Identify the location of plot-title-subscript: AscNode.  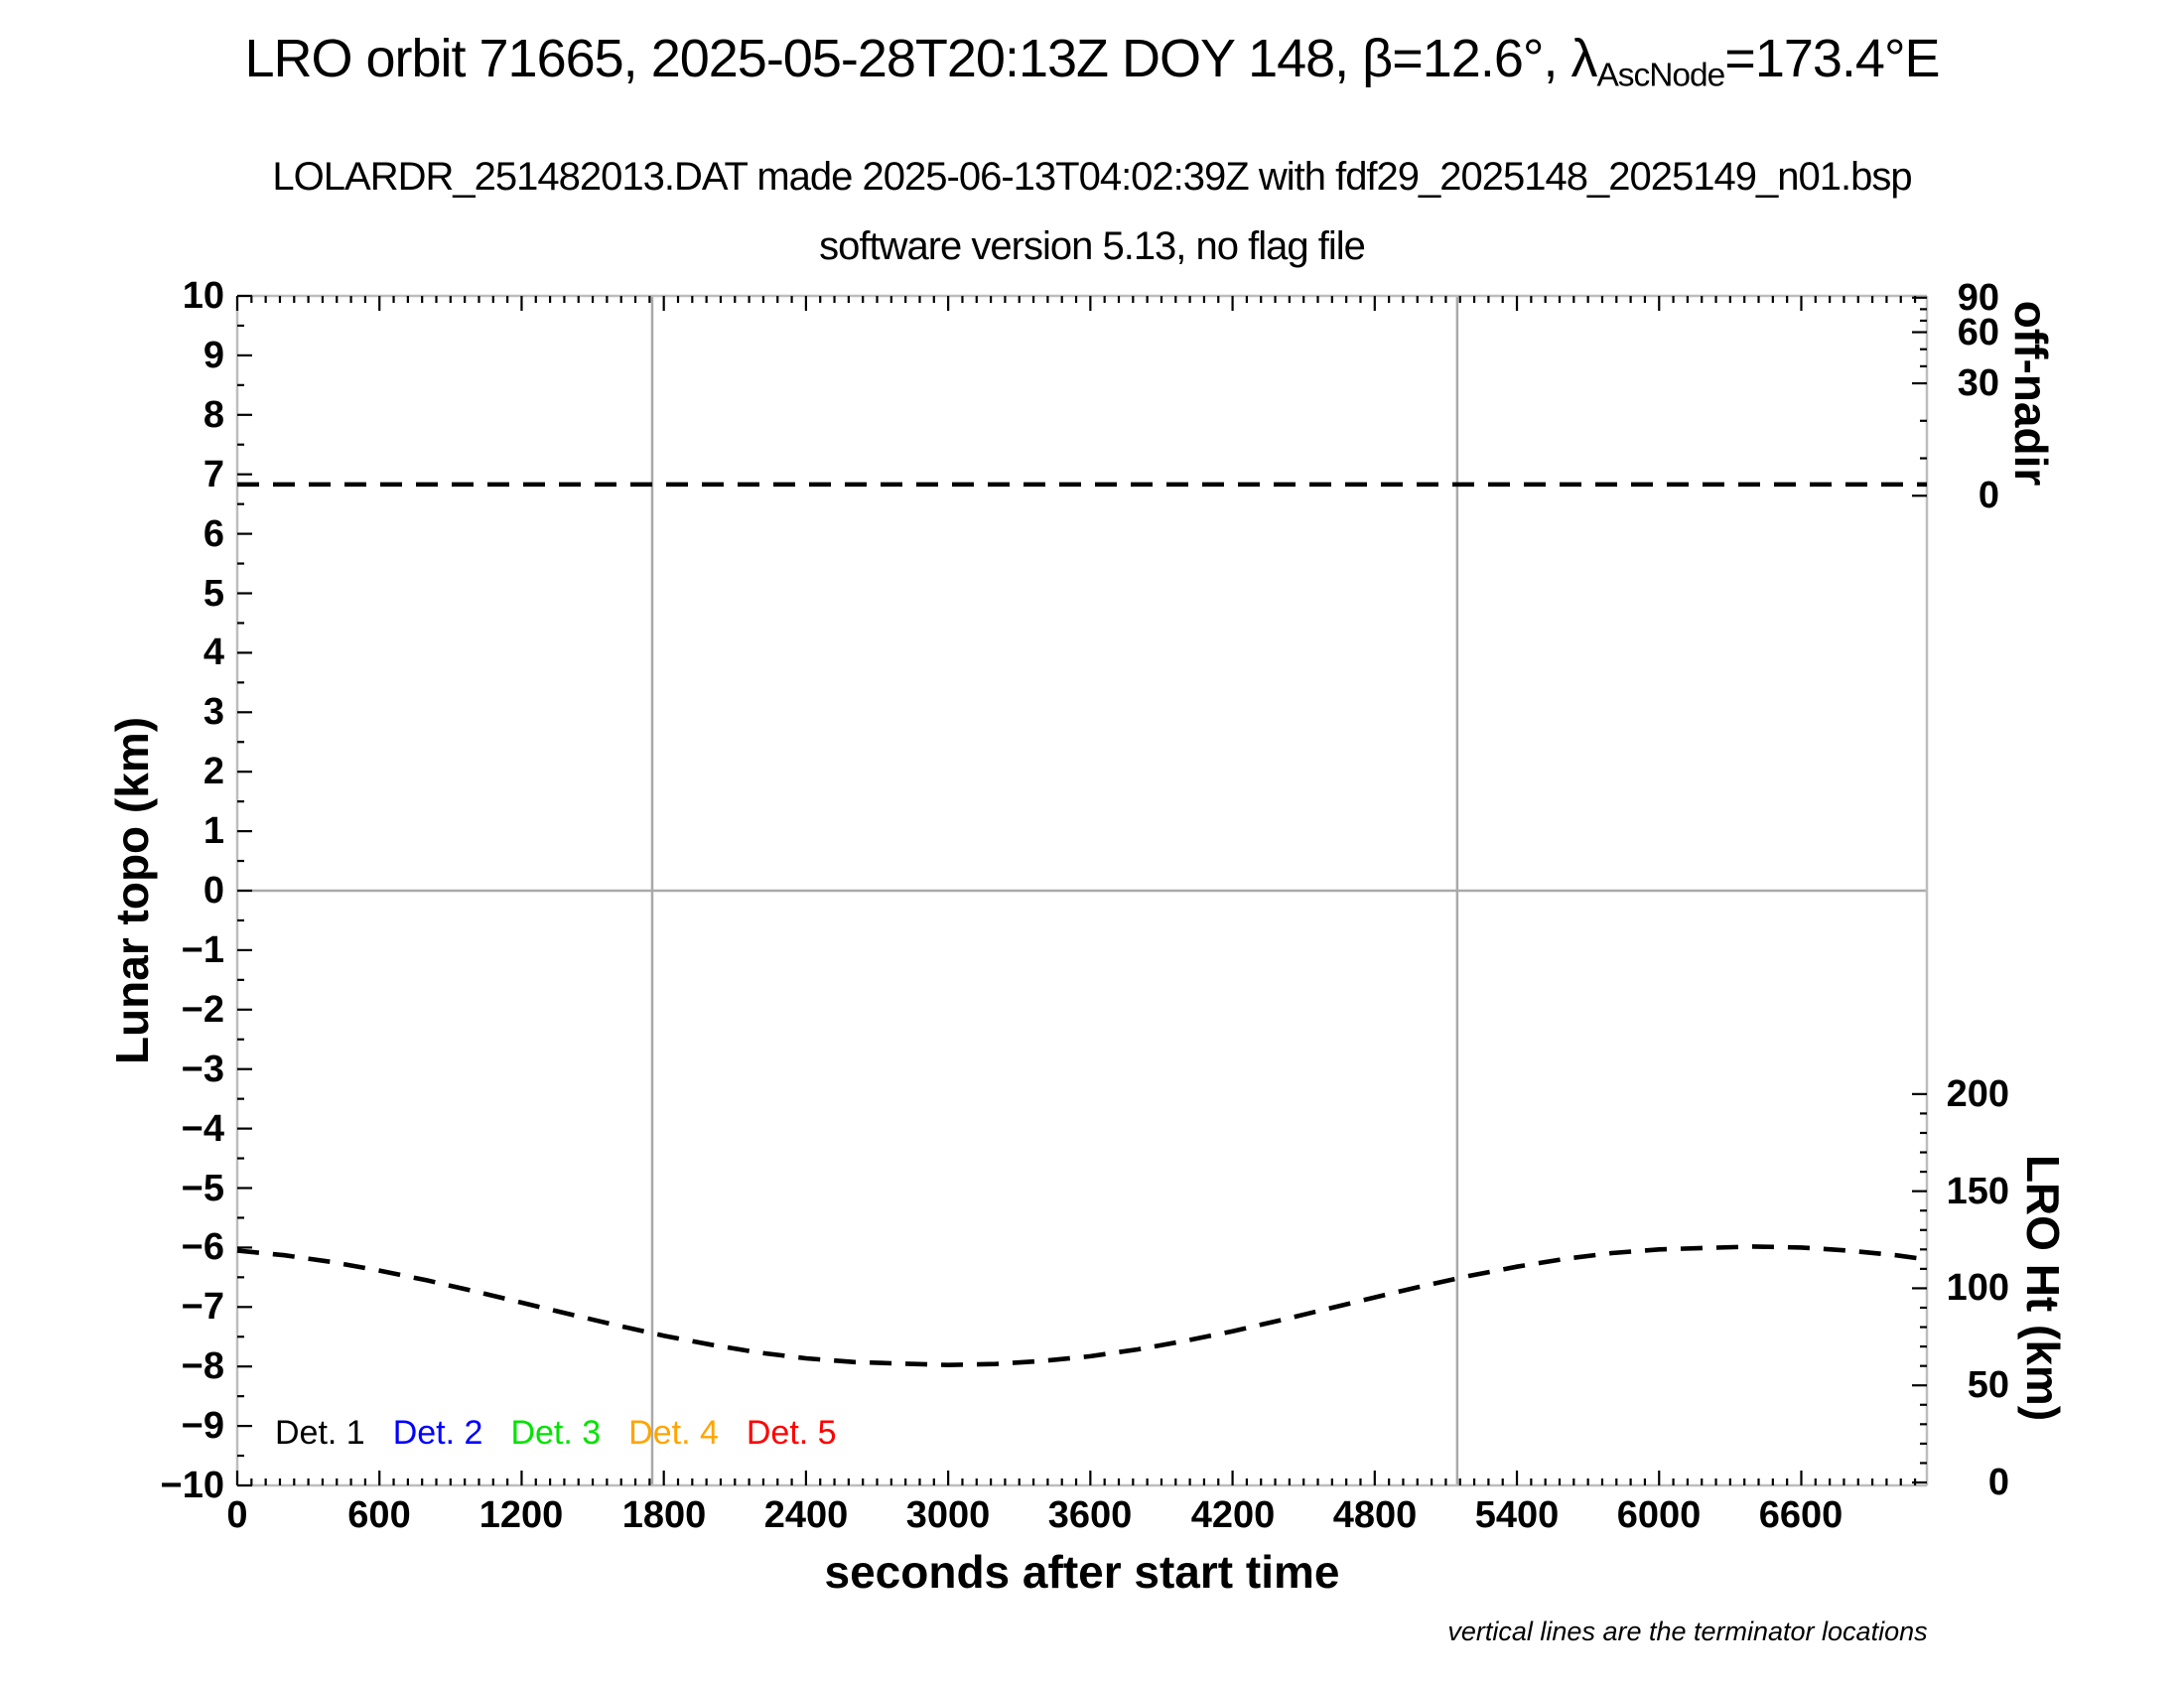
(1660, 75).